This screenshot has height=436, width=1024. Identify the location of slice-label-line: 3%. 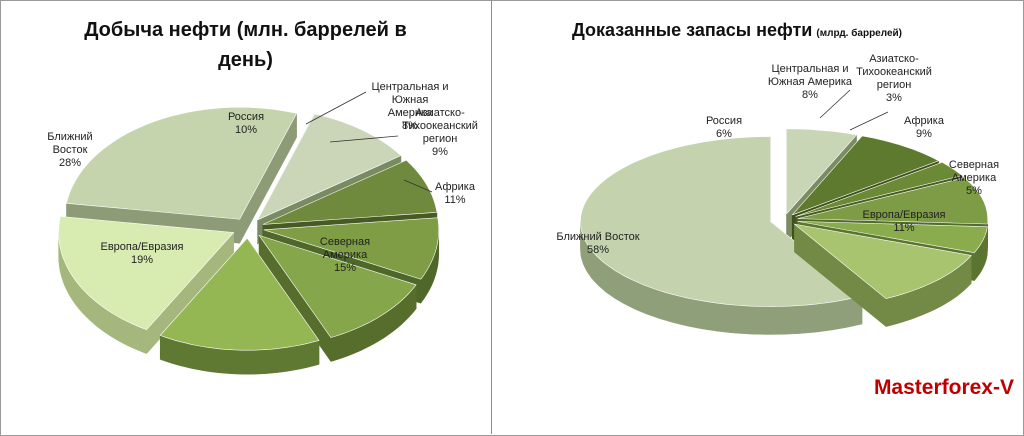
(894, 98).